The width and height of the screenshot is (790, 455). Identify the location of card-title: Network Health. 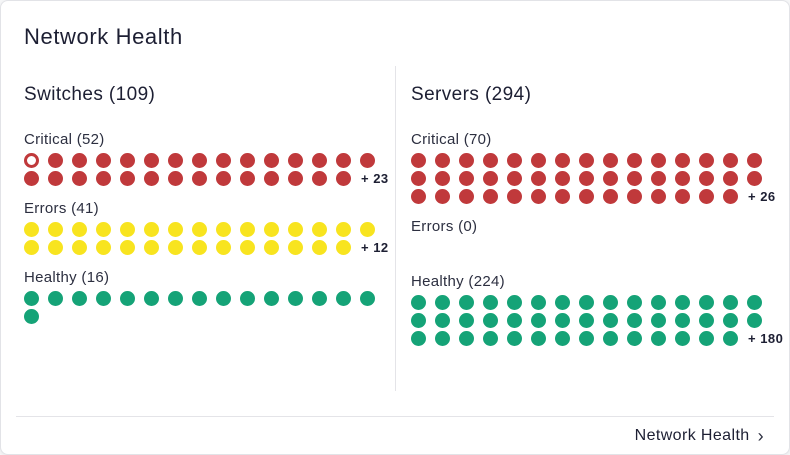
(103, 36).